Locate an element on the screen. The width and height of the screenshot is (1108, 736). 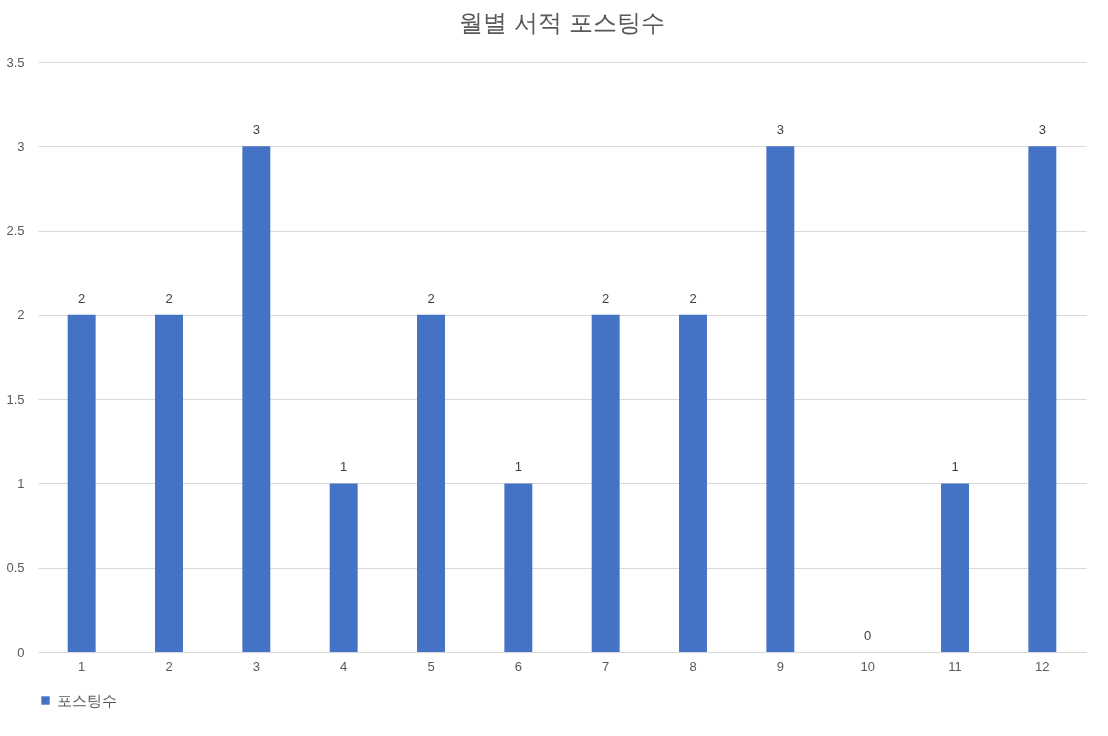
x-tick-label: 3 is located at coordinates (256, 666).